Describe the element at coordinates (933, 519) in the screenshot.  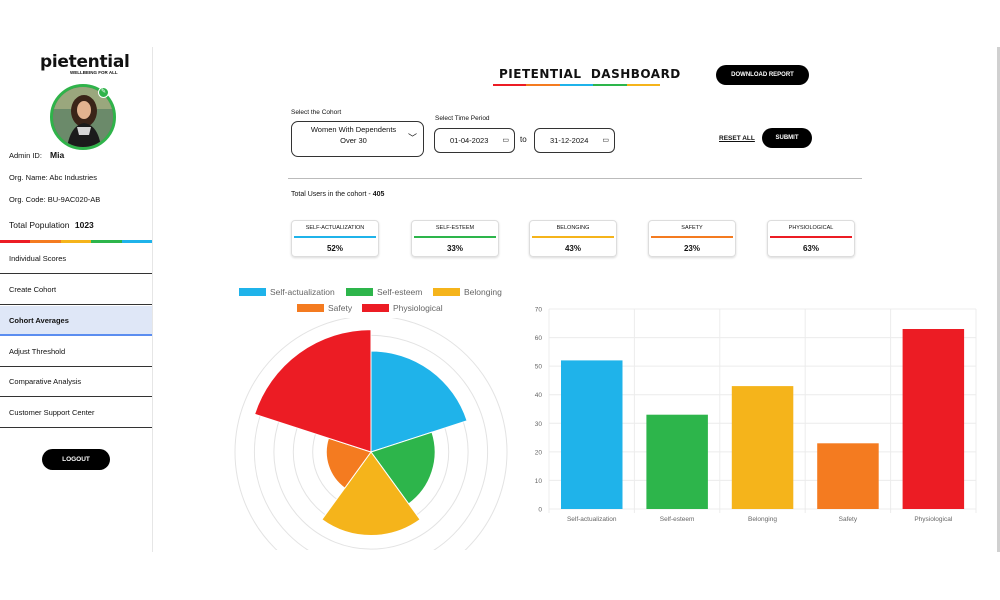
I see `x-tick-label: Physiological` at that location.